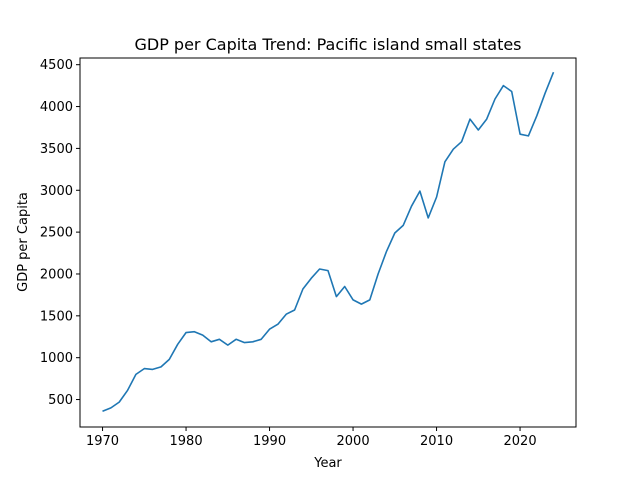 The width and height of the screenshot is (640, 480). I want to click on y-tick-label: 500, so click(60, 400).